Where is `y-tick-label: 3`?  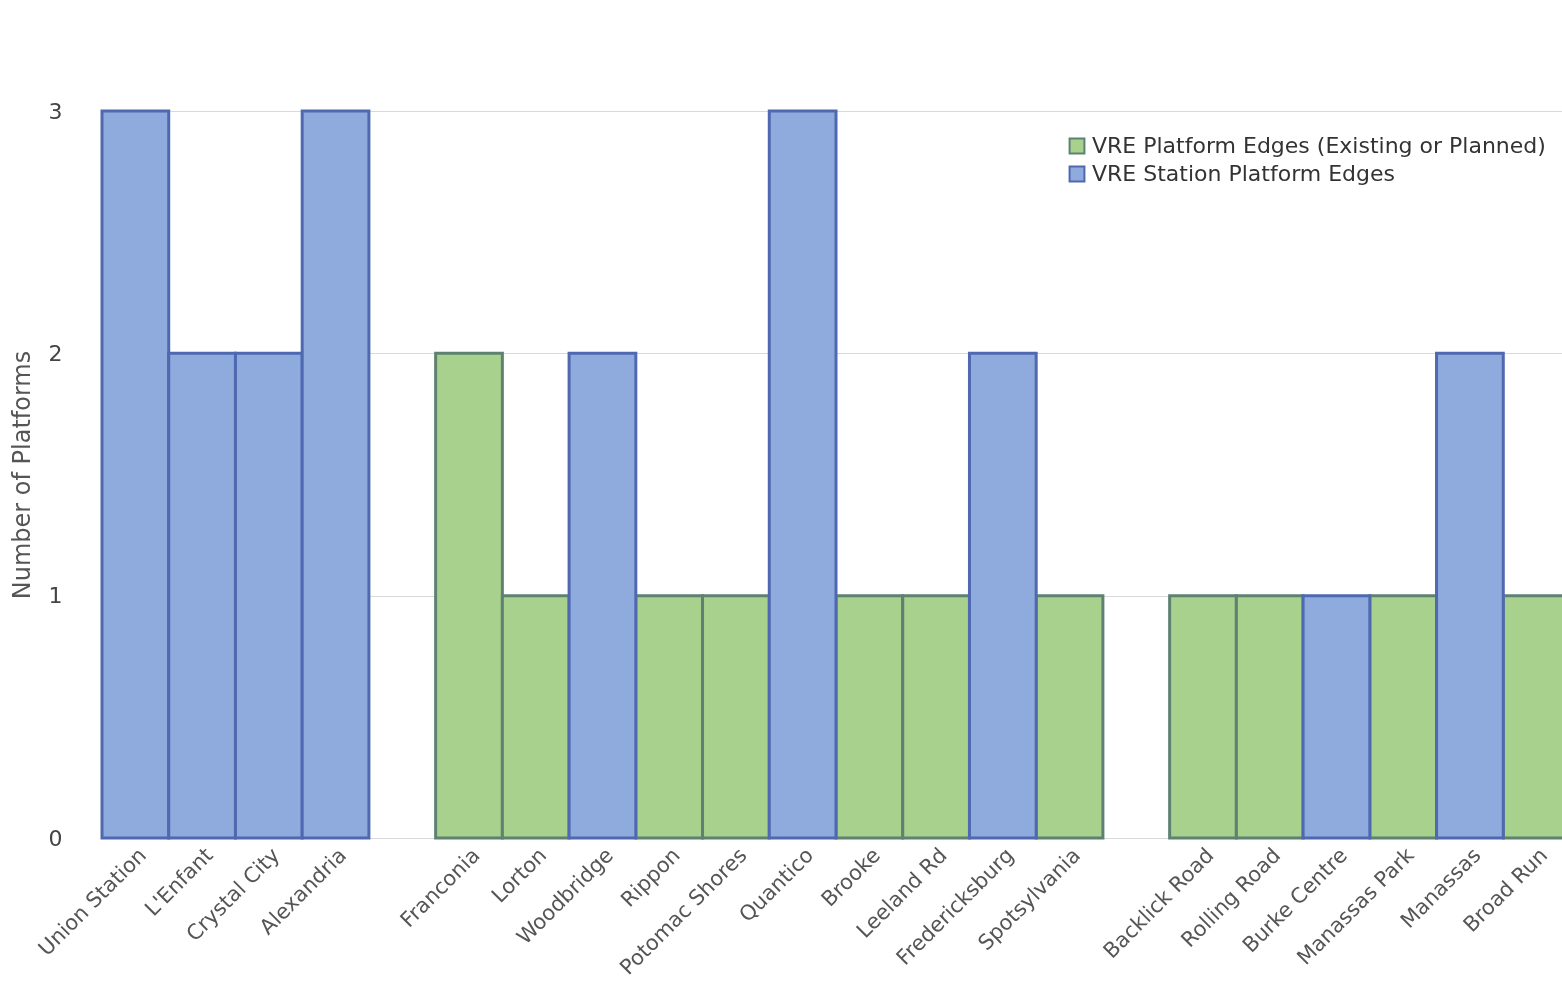
y-tick-label: 3 is located at coordinates (55, 111).